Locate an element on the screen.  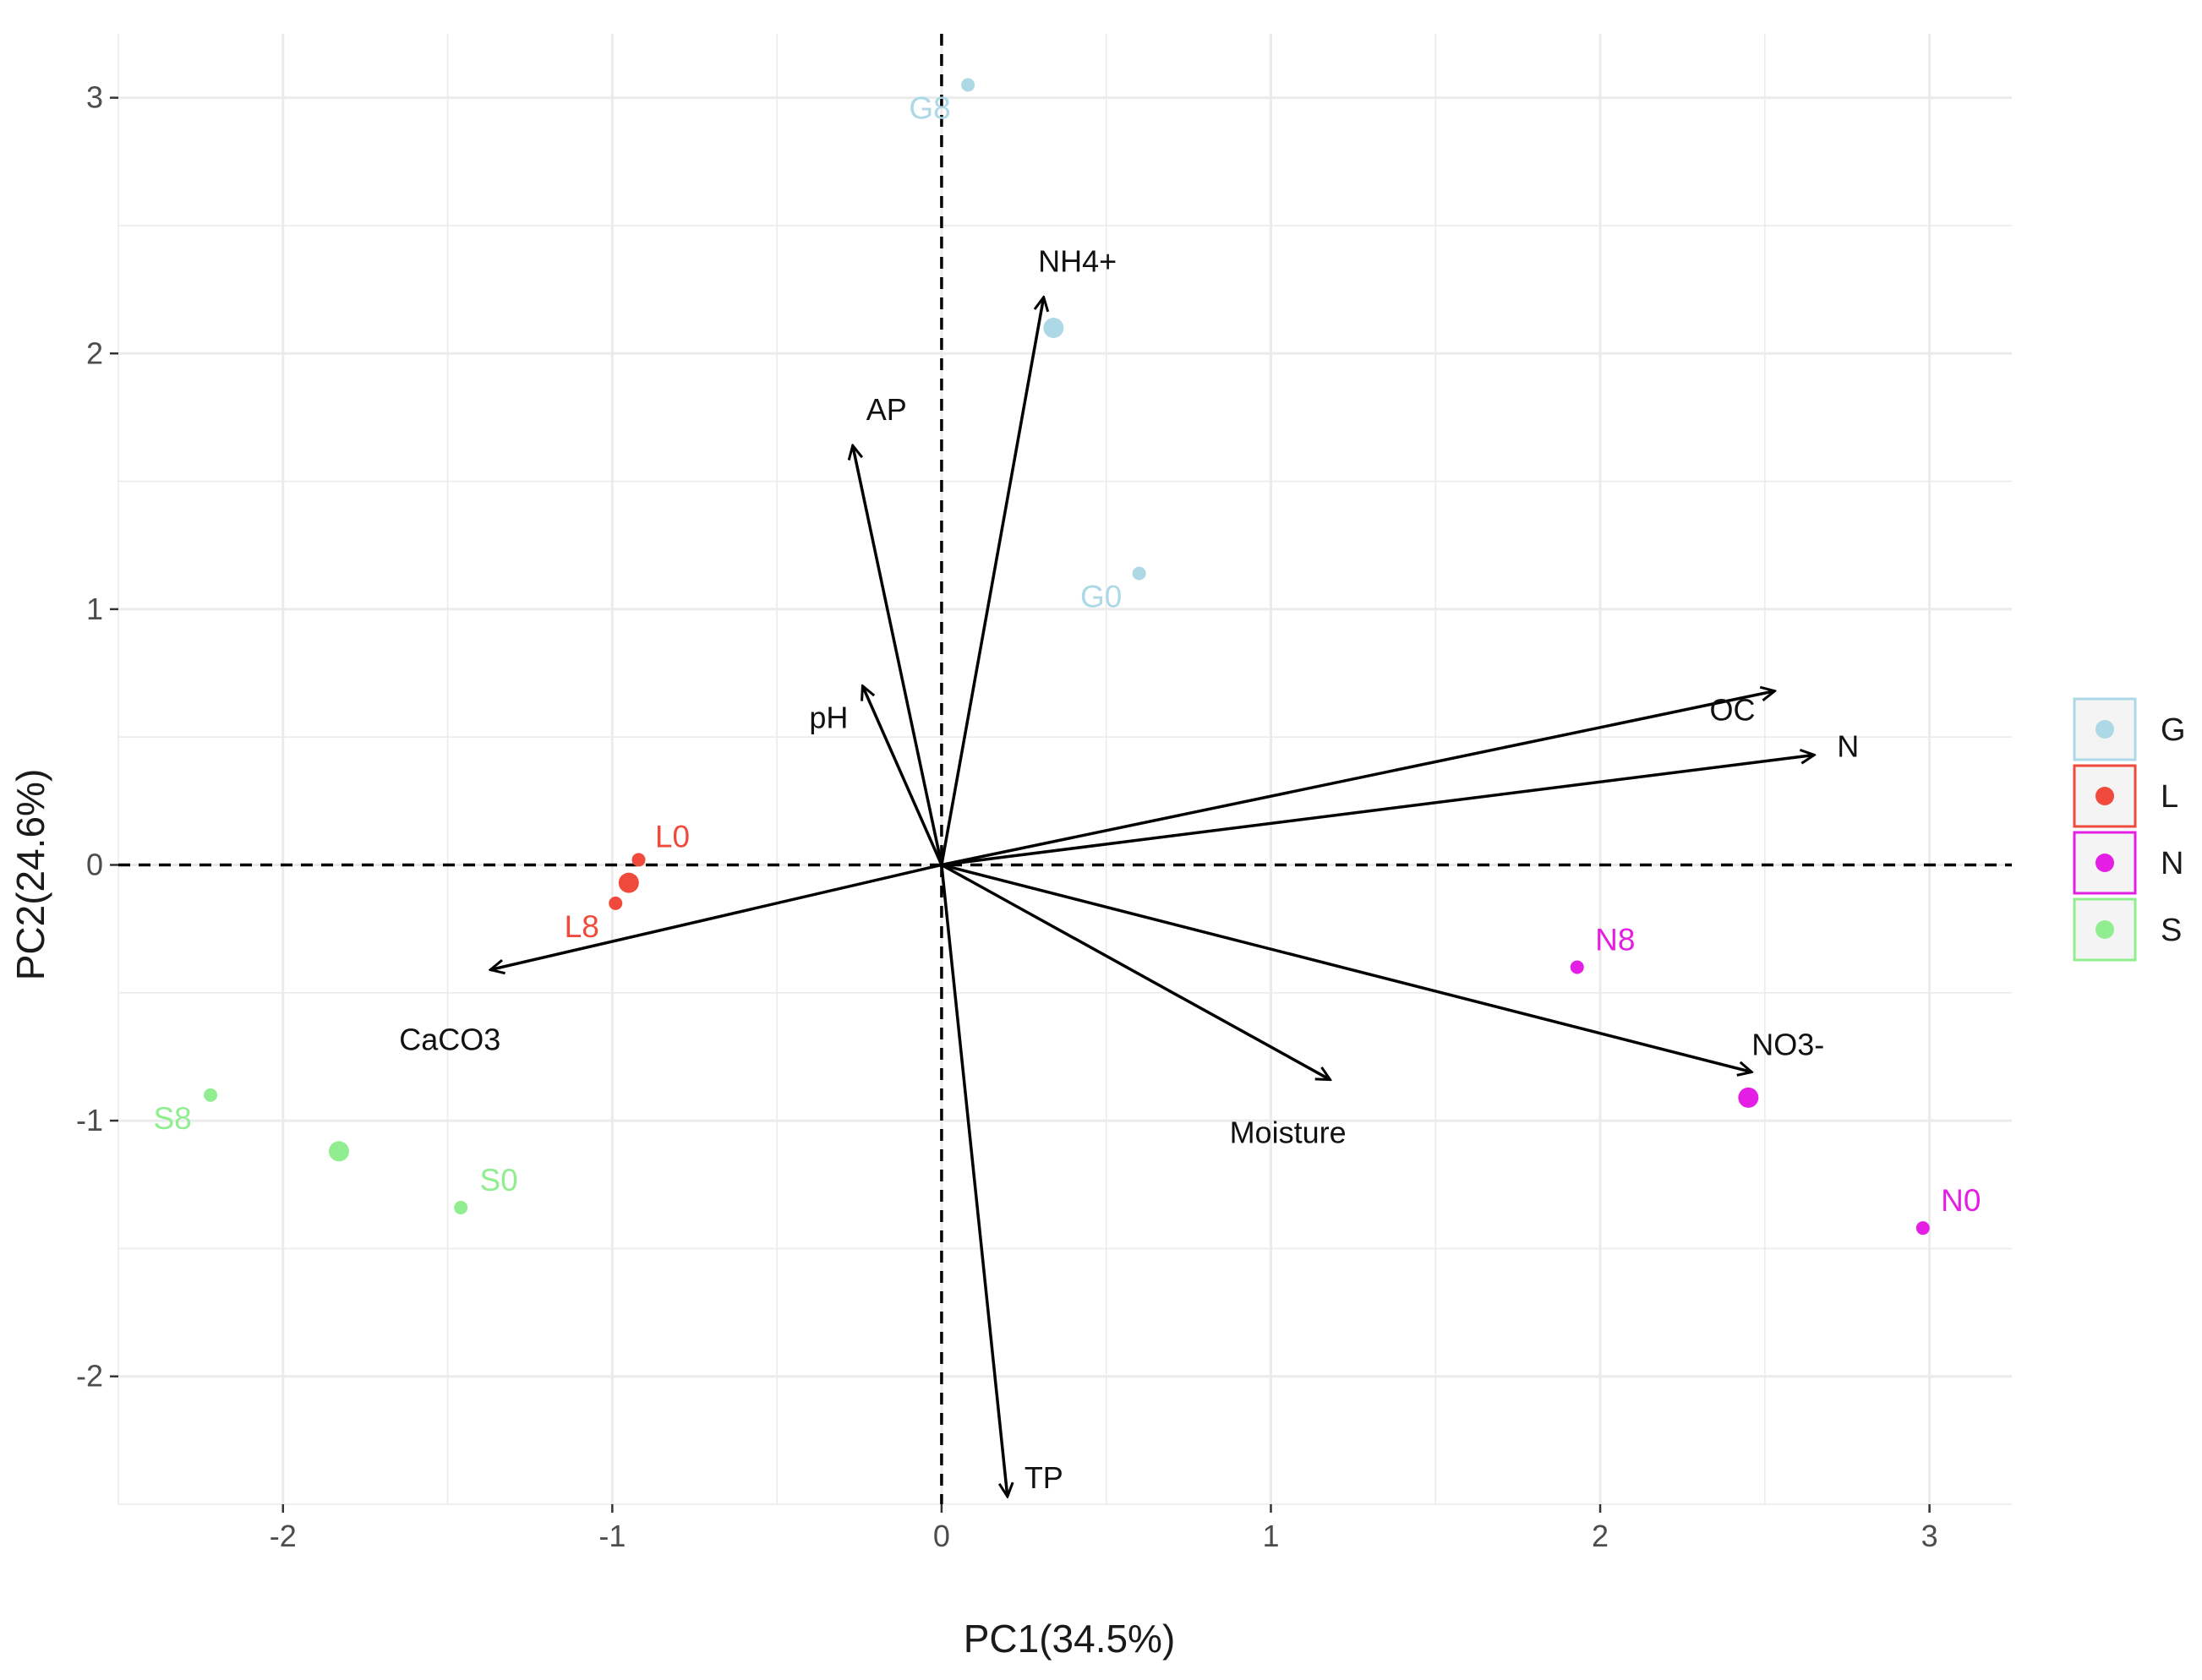
sample-label: N8 is located at coordinates (1615, 940).